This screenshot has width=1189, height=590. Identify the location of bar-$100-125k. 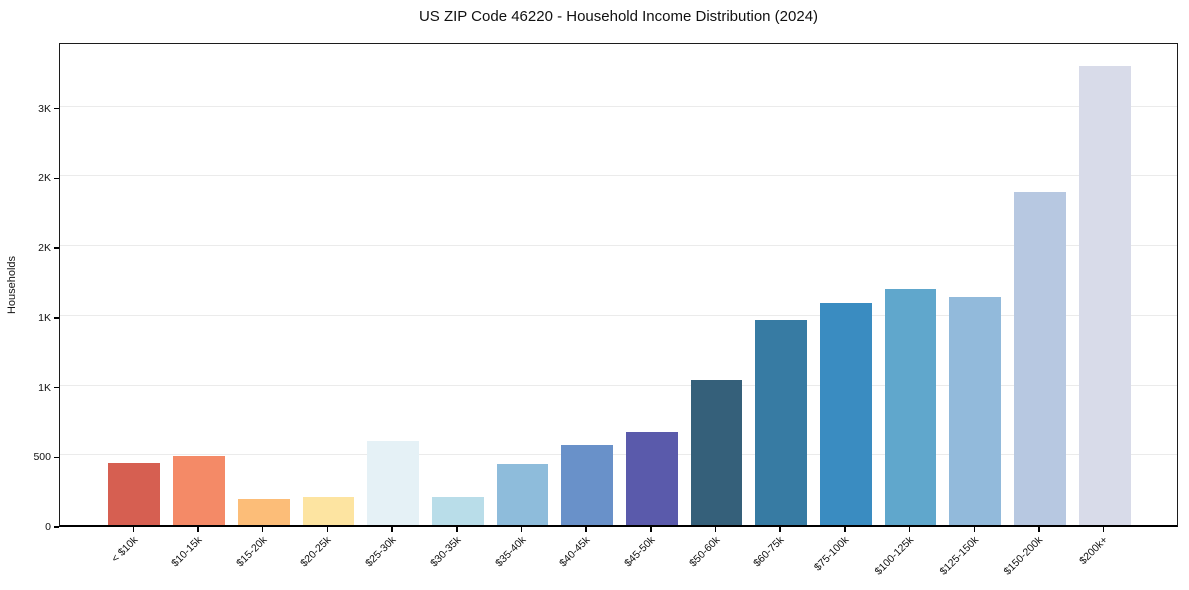
(910, 407).